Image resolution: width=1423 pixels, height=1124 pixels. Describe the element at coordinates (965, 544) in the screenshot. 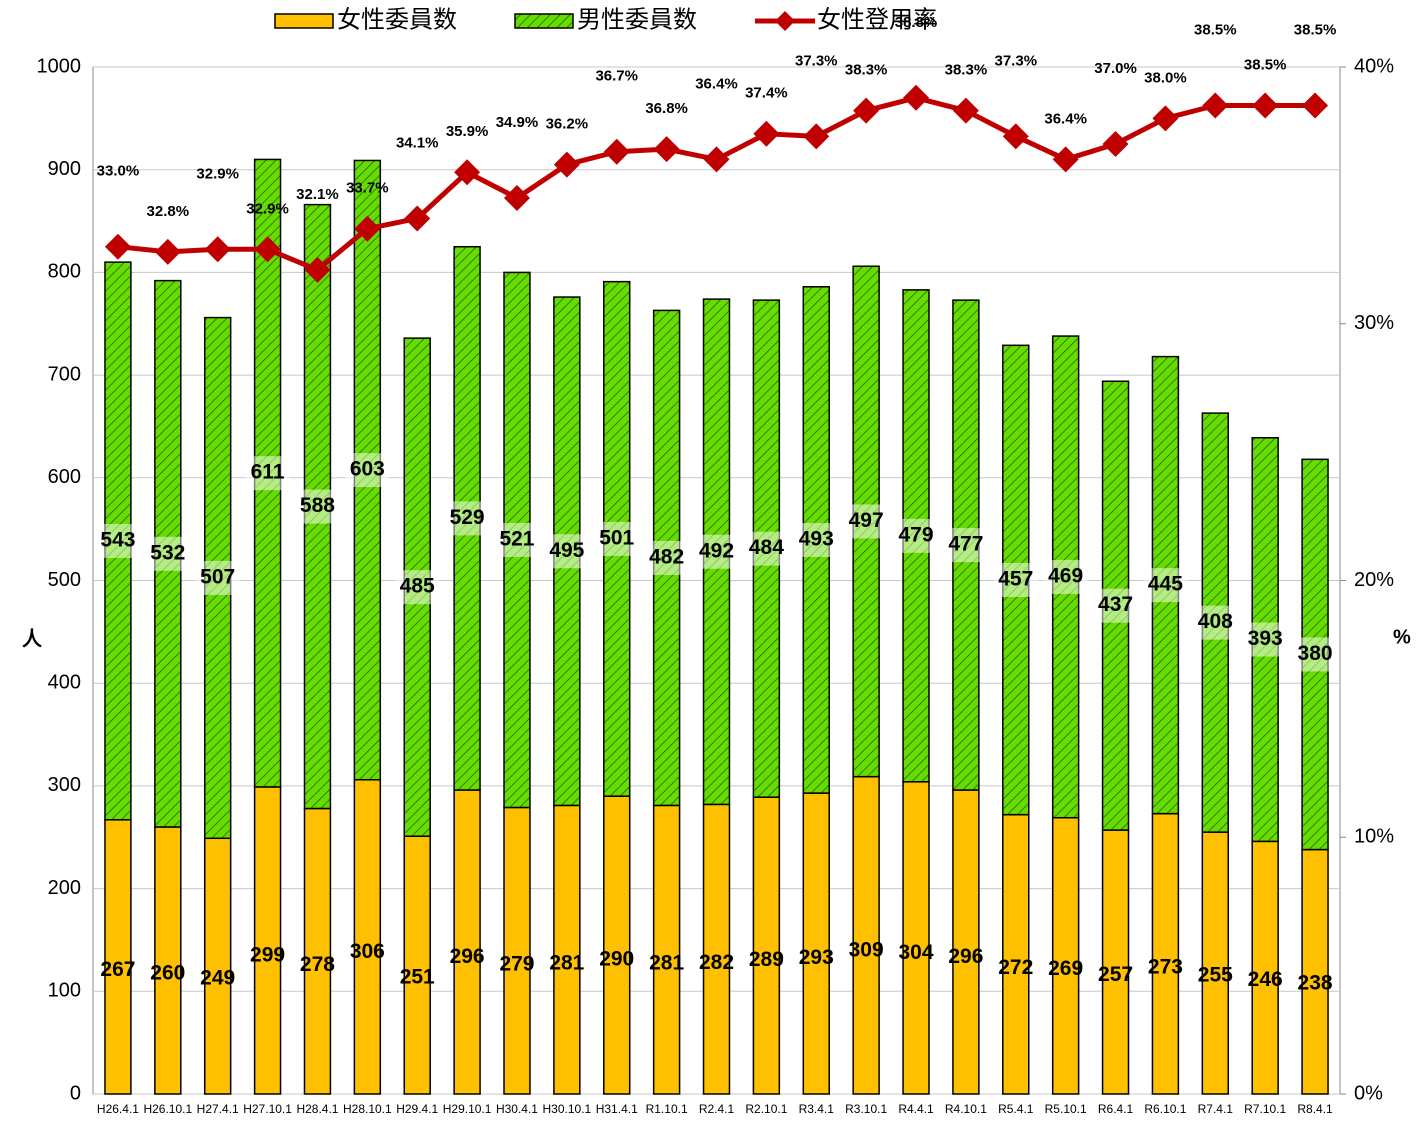

I see `value-label: 477` at that location.